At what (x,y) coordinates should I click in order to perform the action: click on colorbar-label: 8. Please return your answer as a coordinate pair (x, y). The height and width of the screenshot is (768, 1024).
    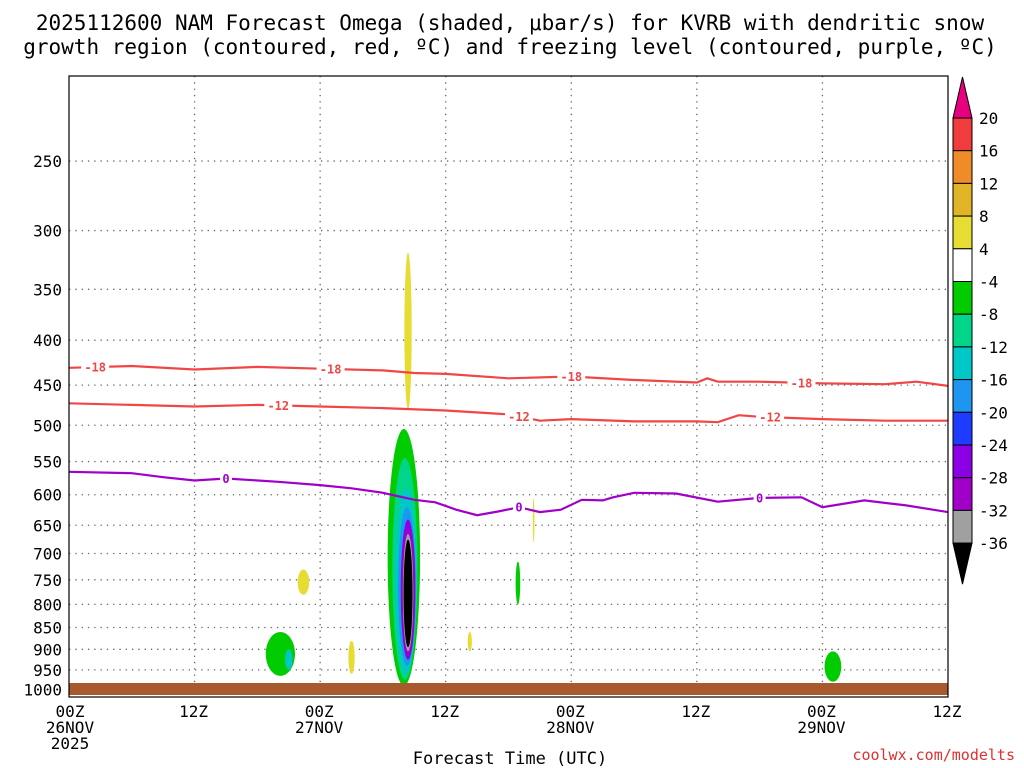
    Looking at the image, I should click on (984, 216).